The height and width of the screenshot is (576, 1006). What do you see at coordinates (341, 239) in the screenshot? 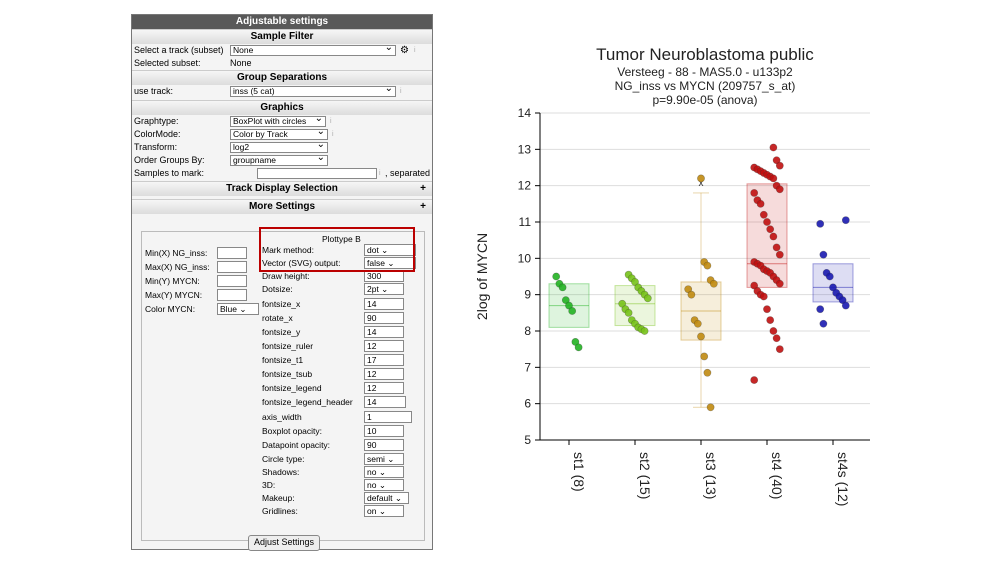
I see `plottype-heading: Plottype B` at bounding box center [341, 239].